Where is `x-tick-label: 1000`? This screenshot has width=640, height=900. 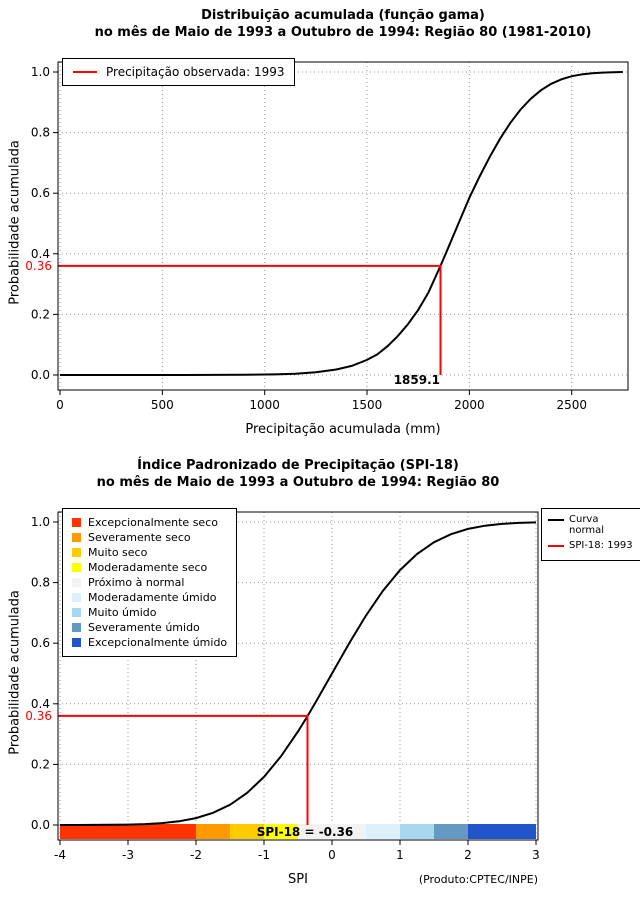 x-tick-label: 1000 is located at coordinates (264, 405).